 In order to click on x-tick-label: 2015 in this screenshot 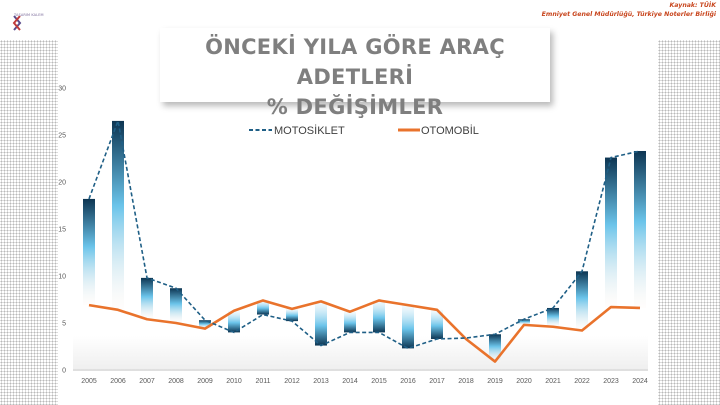, I will do `click(379, 381)`.